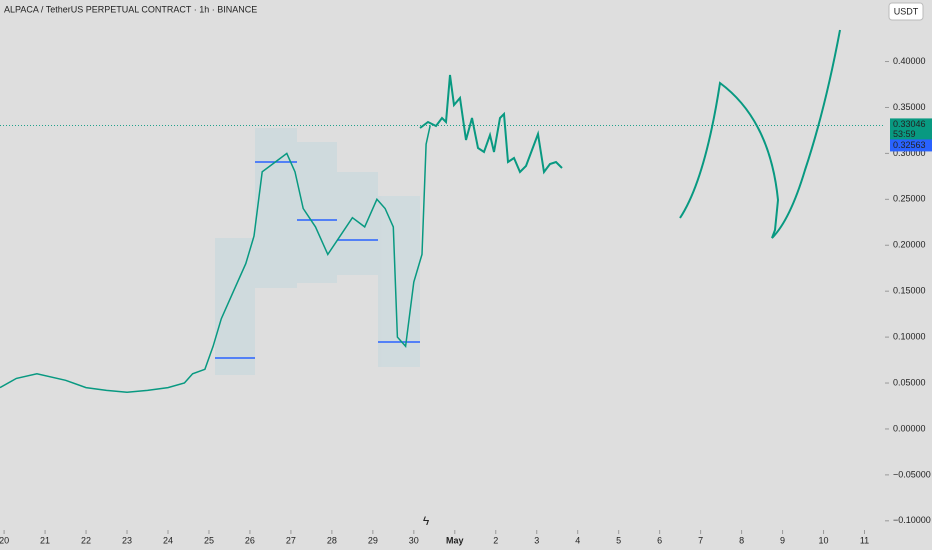 This screenshot has height=550, width=932. Describe the element at coordinates (909, 245) in the screenshot. I see `y-tick-label: 0.20000` at that location.